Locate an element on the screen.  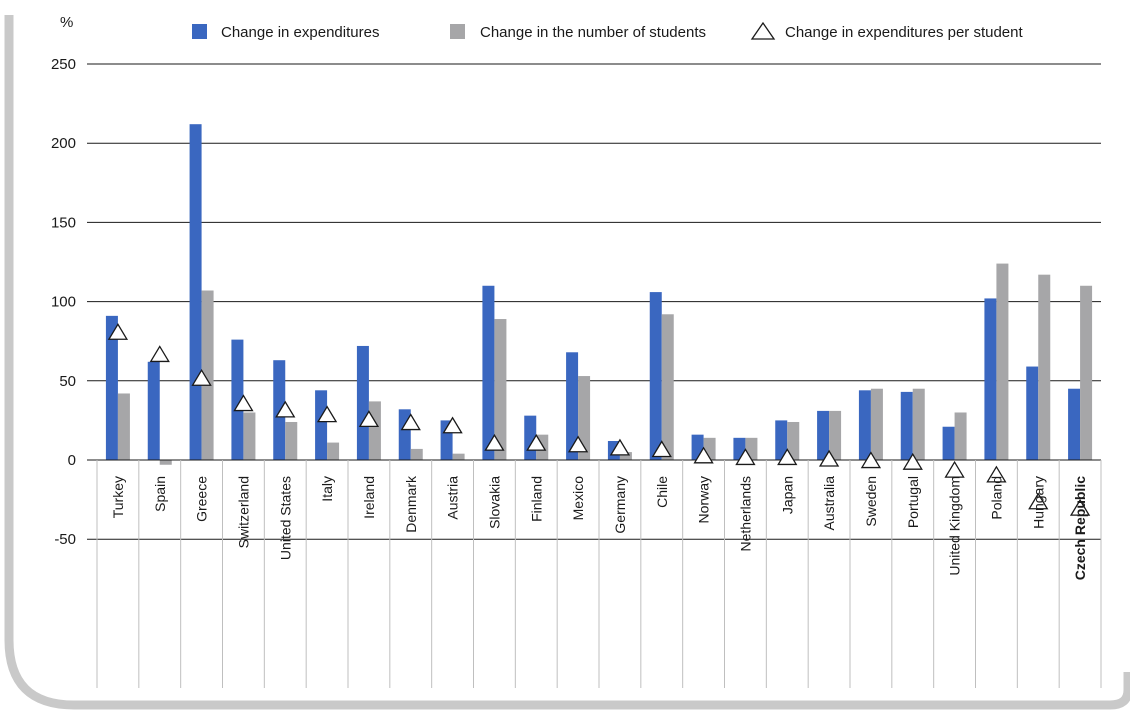
category-label-denmark: Denmark is located at coordinates (411, 504).